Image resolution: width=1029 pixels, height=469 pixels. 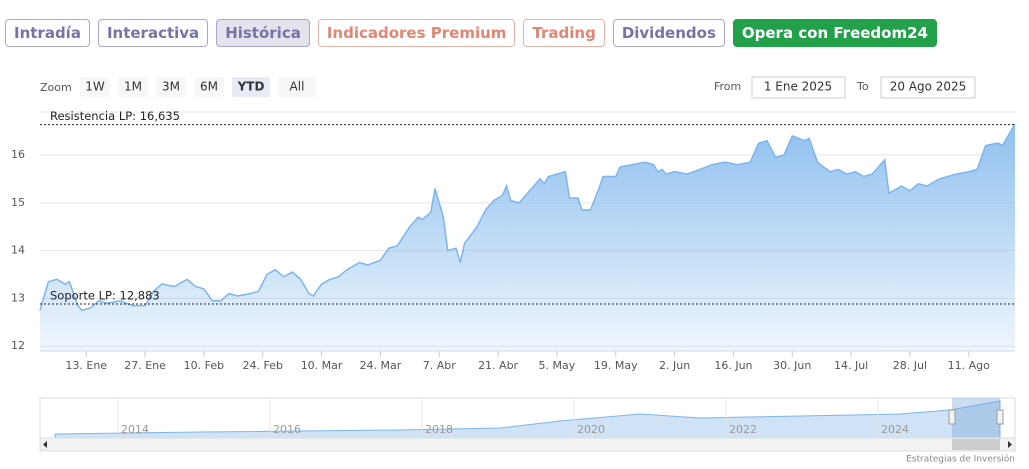 I want to click on x-tick-label: 11. Ago, so click(x=969, y=365).